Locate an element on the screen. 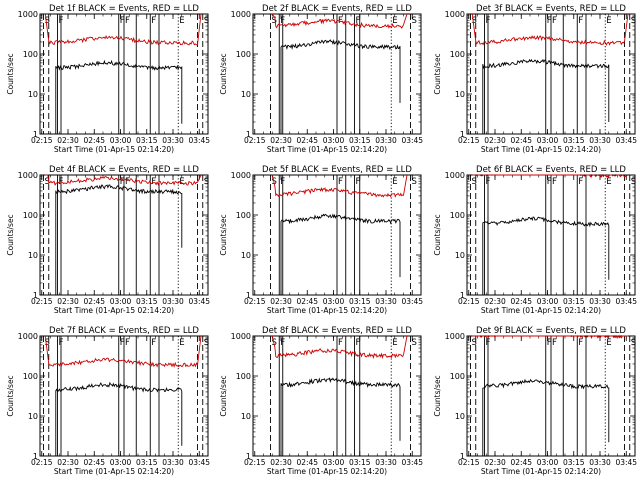  chart-title: Det 3f BLACK = Events, RED = LLD is located at coordinates (551, 9).